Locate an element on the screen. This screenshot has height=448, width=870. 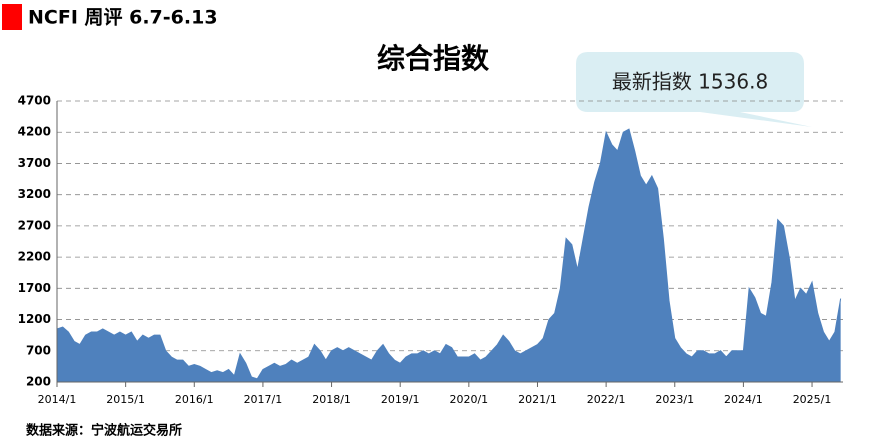
x-tick-label: 2014/1 is located at coordinates (57, 399).